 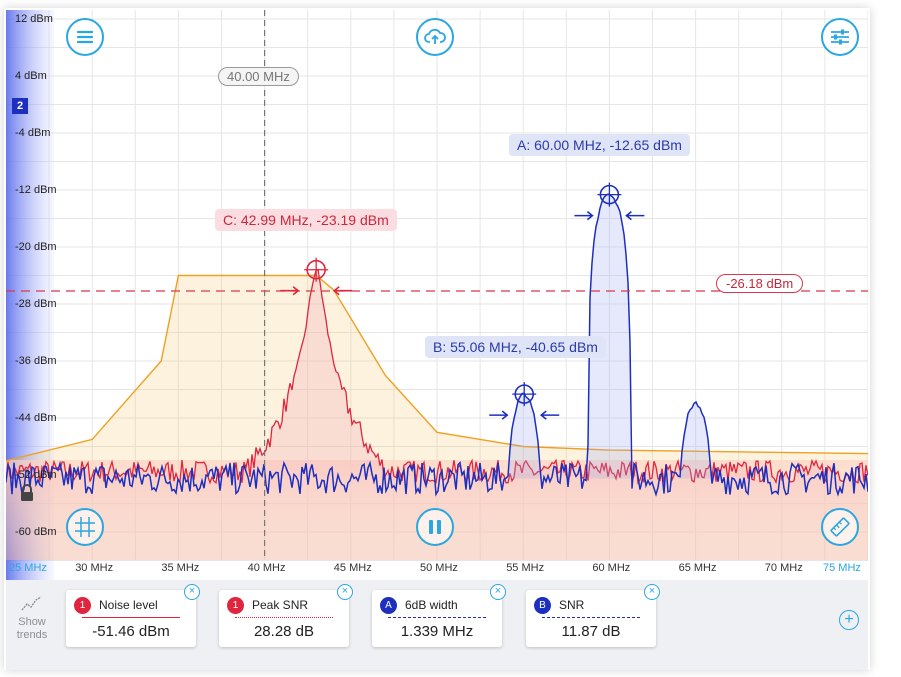 What do you see at coordinates (27, 492) in the screenshot?
I see `lock-icon` at bounding box center [27, 492].